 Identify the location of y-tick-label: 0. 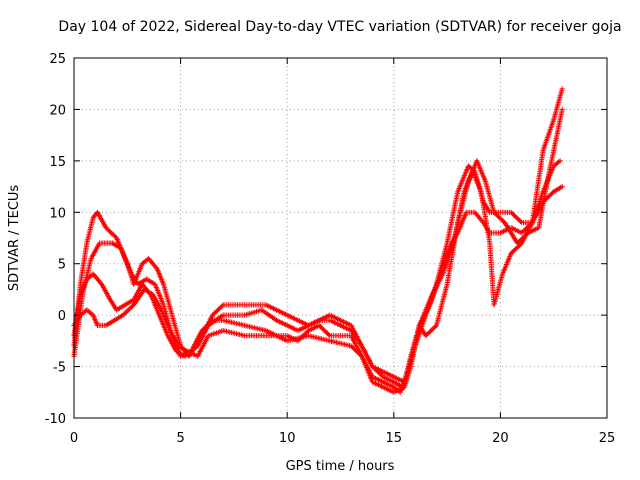
(62, 316).